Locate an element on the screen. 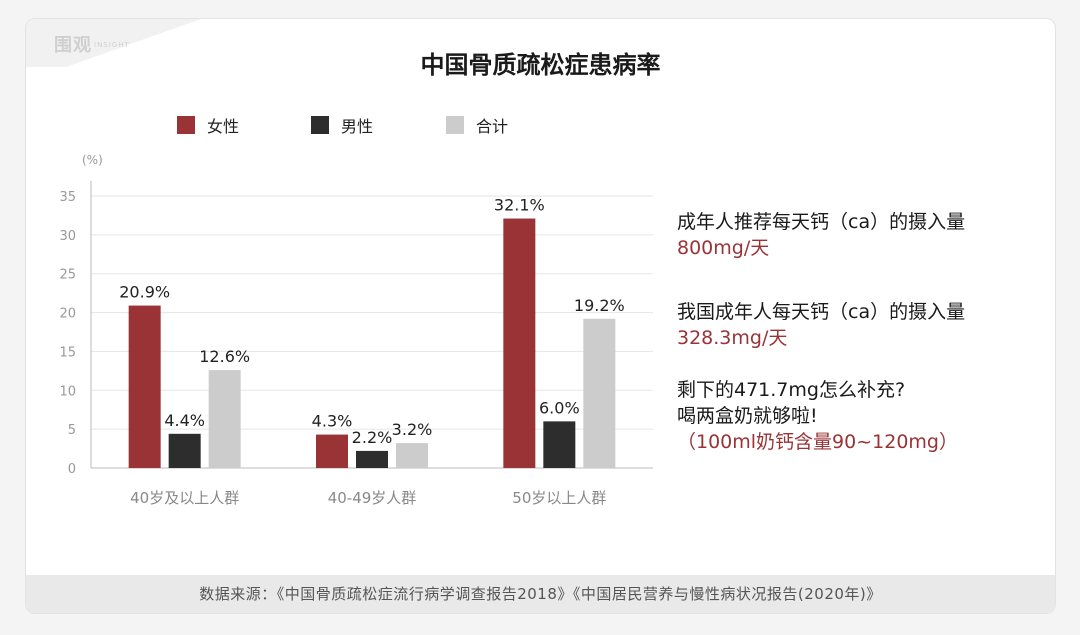 The image size is (1080, 635). watermark-shape-icon is located at coordinates (113, 43).